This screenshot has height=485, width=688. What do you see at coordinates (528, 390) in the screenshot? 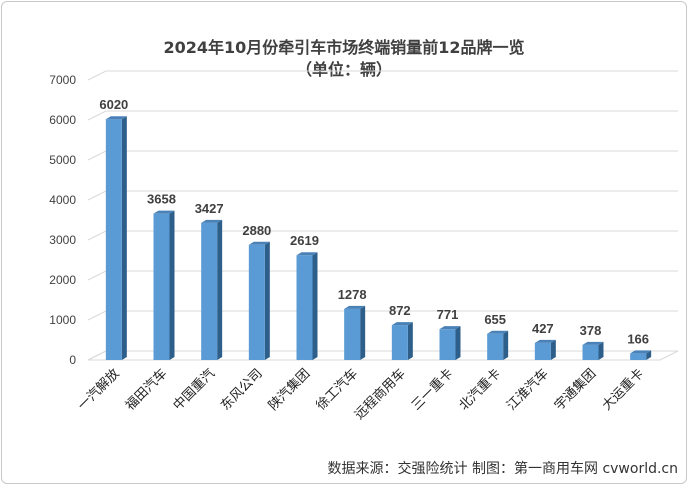
I see `x-tick-label: 江淮汽车` at bounding box center [528, 390].